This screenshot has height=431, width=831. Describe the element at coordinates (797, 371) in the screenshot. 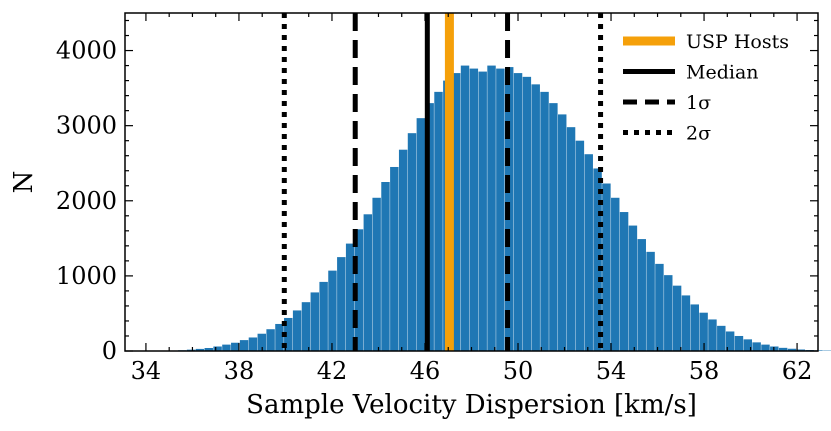

I see `x-tick-label: 62` at that location.